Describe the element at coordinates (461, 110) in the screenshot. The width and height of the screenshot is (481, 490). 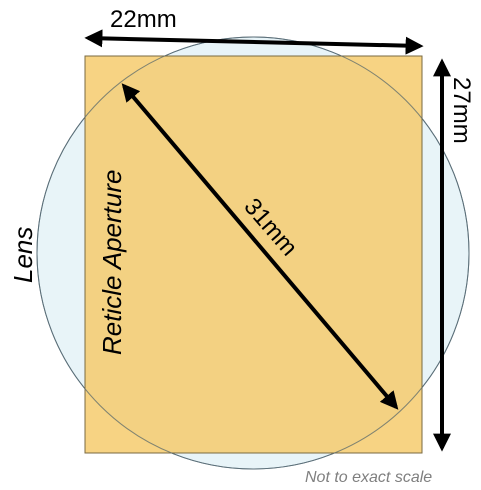
I see `height-label: 27mm` at that location.